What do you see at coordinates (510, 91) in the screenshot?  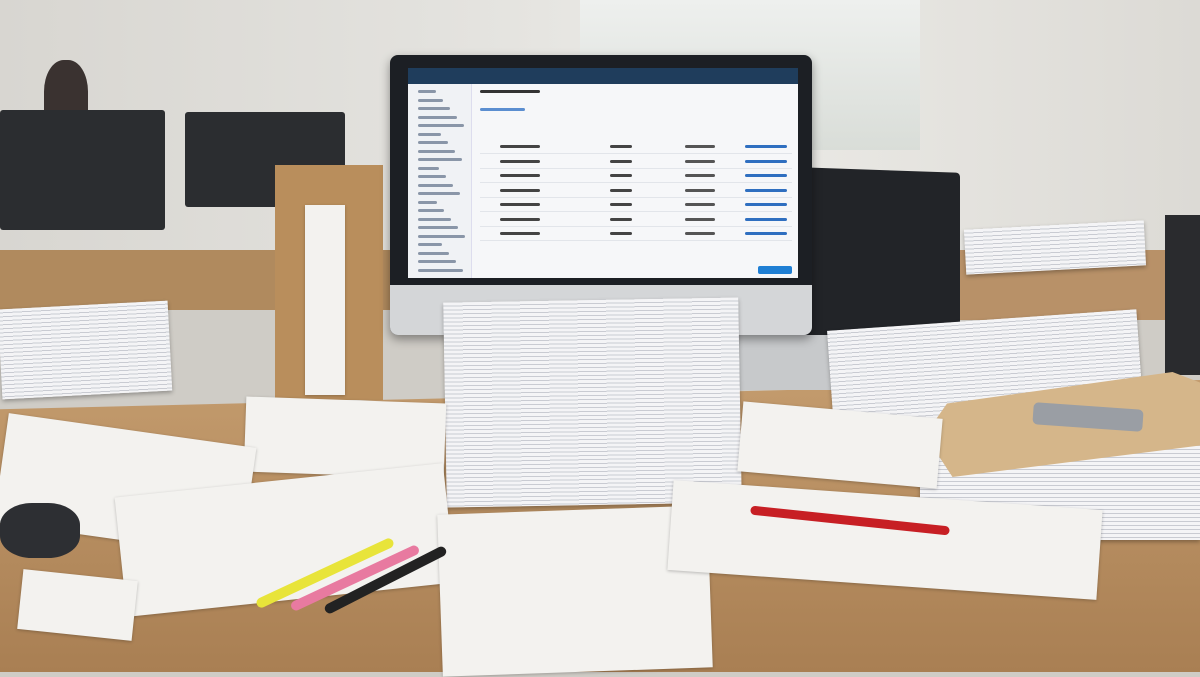 I see `page-title` at bounding box center [510, 91].